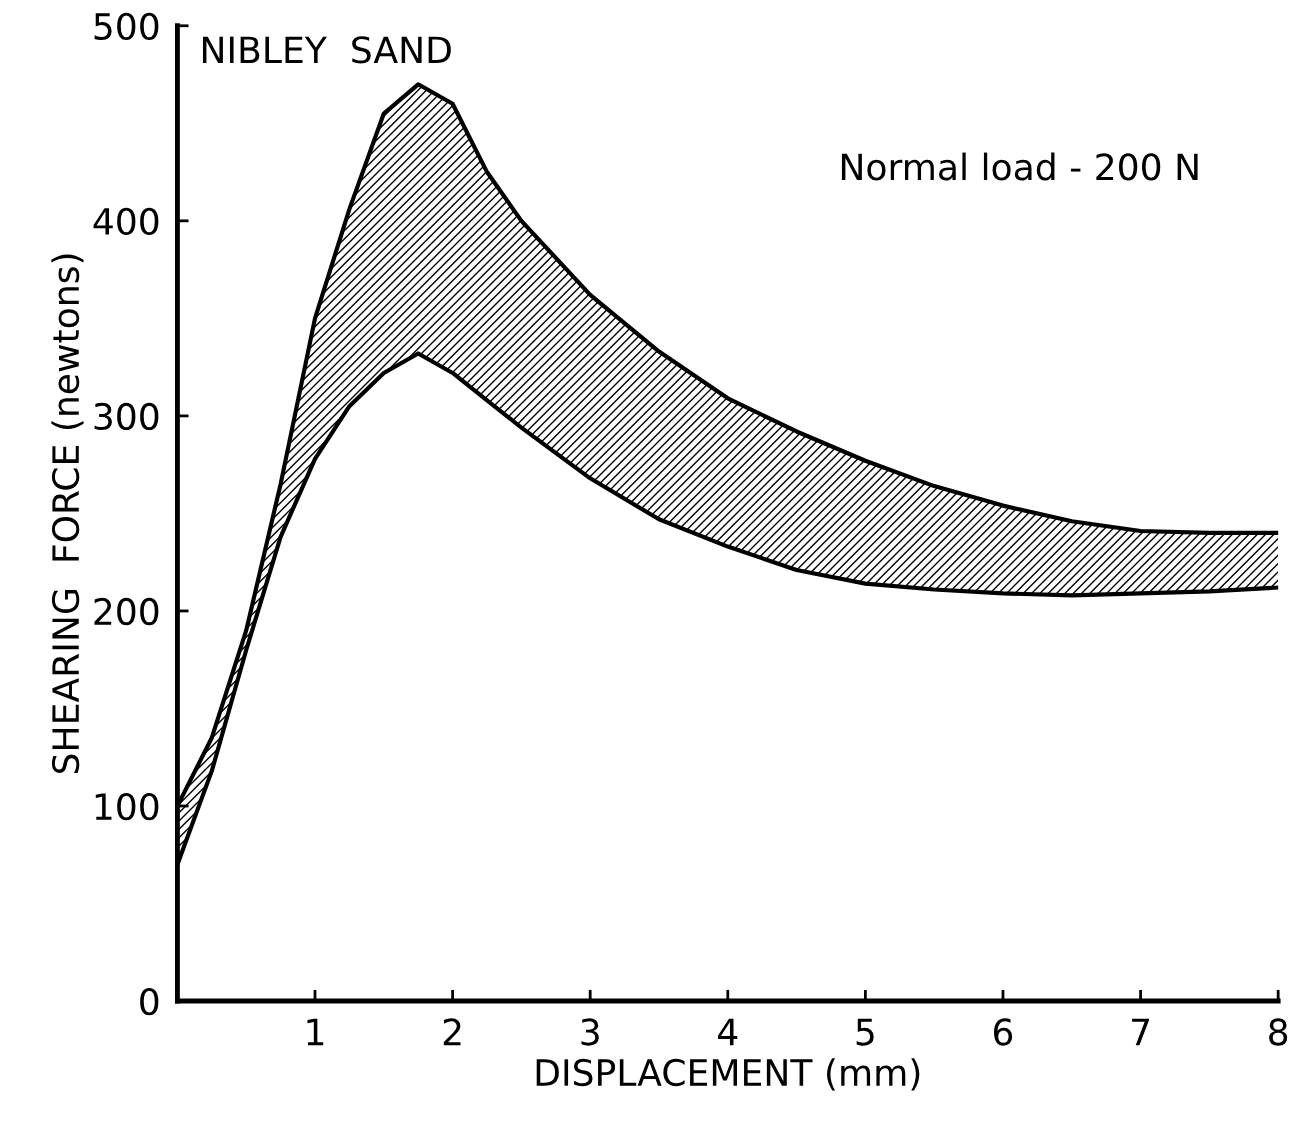 This screenshot has height=1121, width=1295. I want to click on x-tick-label: 6, so click(1003, 1032).